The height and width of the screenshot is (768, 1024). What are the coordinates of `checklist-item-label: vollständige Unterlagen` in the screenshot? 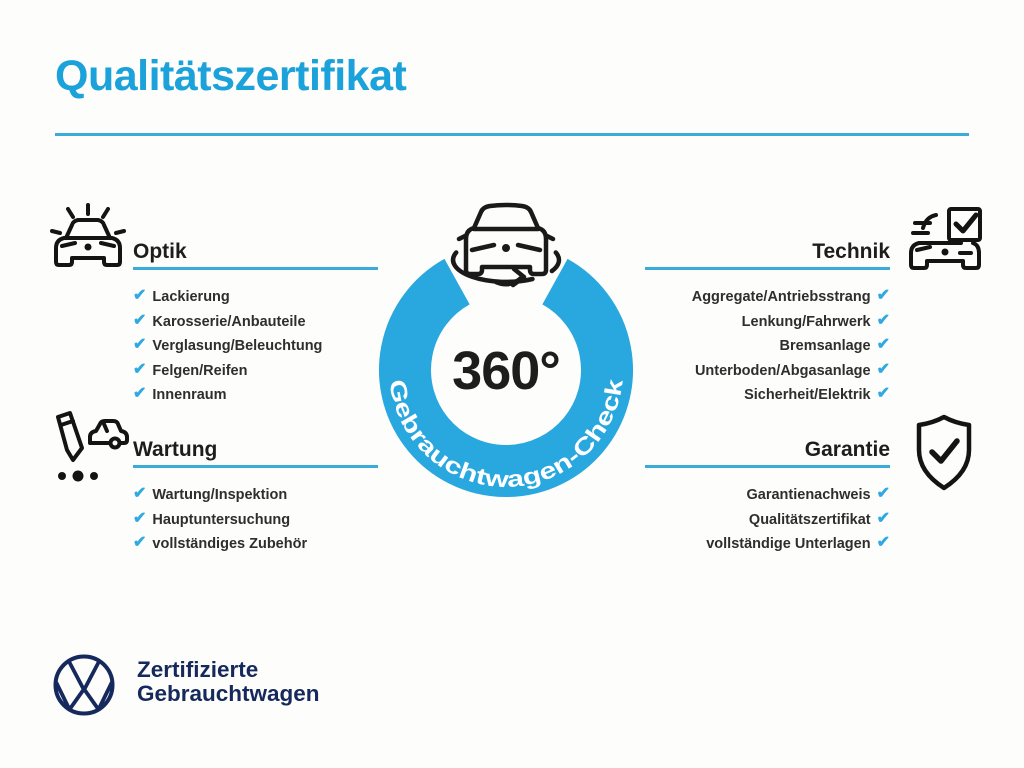 It's located at (788, 544).